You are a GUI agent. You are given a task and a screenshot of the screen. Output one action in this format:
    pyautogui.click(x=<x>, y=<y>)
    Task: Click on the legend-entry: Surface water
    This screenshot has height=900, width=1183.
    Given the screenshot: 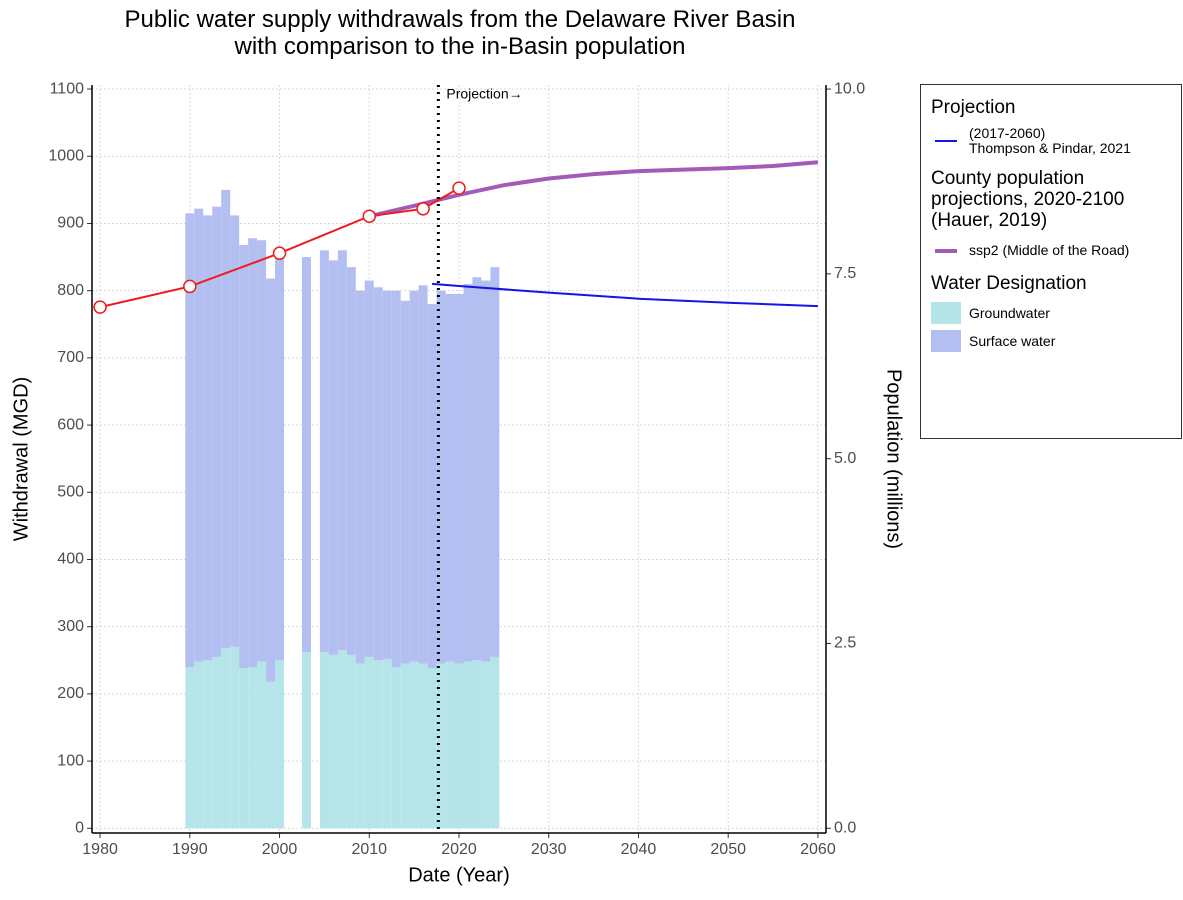 What is the action you would take?
    pyautogui.click(x=1051, y=341)
    